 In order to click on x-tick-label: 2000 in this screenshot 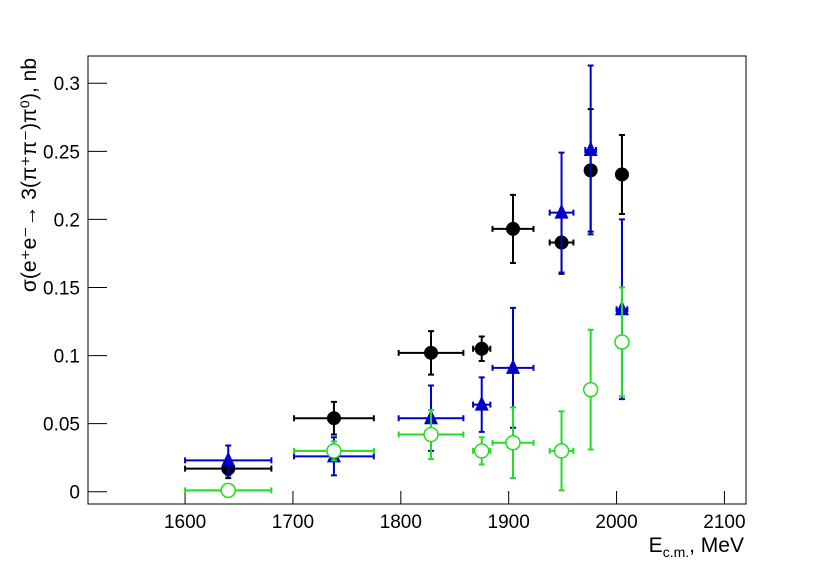, I will do `click(616, 522)`.